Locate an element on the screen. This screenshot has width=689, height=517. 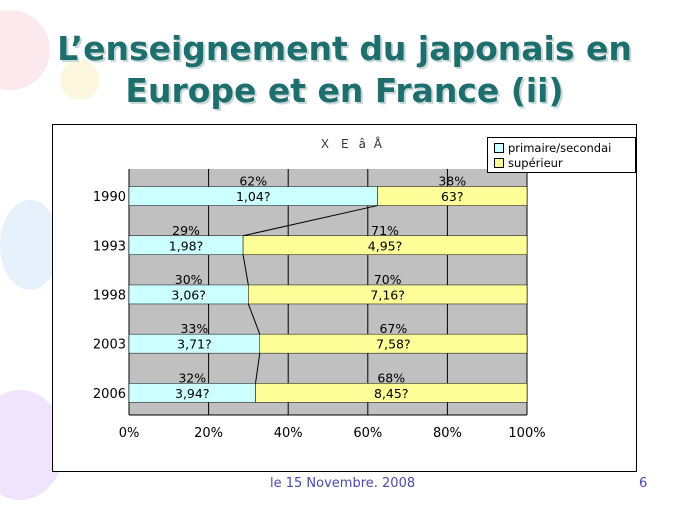
data-label-superieur: 7,58? is located at coordinates (393, 344).